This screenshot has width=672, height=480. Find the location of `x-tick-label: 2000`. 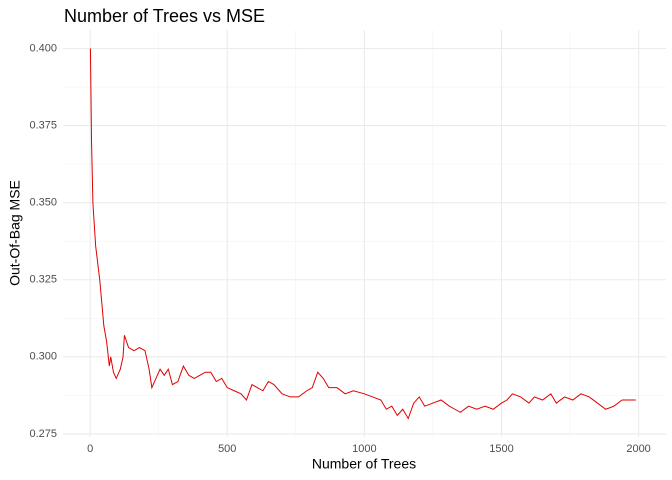

x-tick-label: 2000 is located at coordinates (638, 449).